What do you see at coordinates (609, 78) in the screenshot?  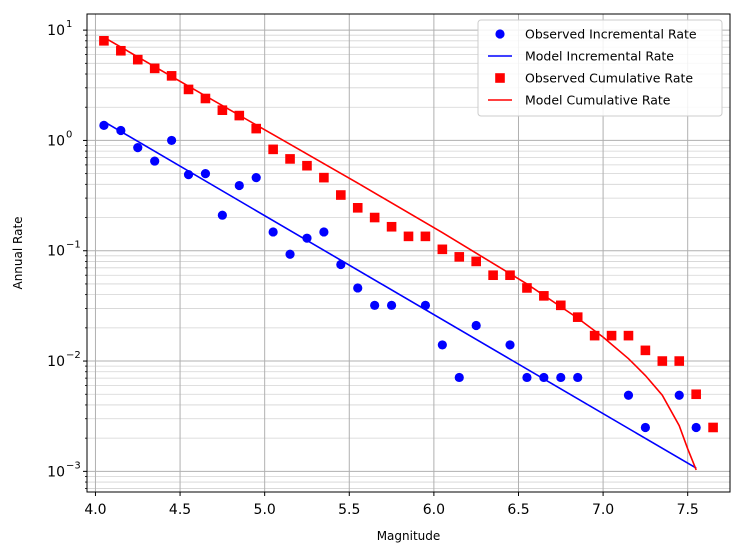 I see `legend-entry-label: Observed Cumulative Rate` at bounding box center [609, 78].